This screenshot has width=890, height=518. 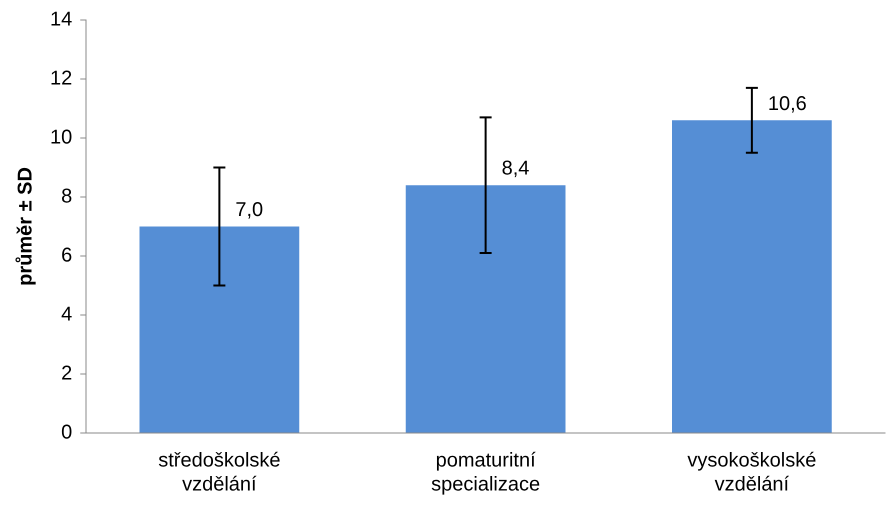 What do you see at coordinates (66, 255) in the screenshot?
I see `y-tick-label: 6` at bounding box center [66, 255].